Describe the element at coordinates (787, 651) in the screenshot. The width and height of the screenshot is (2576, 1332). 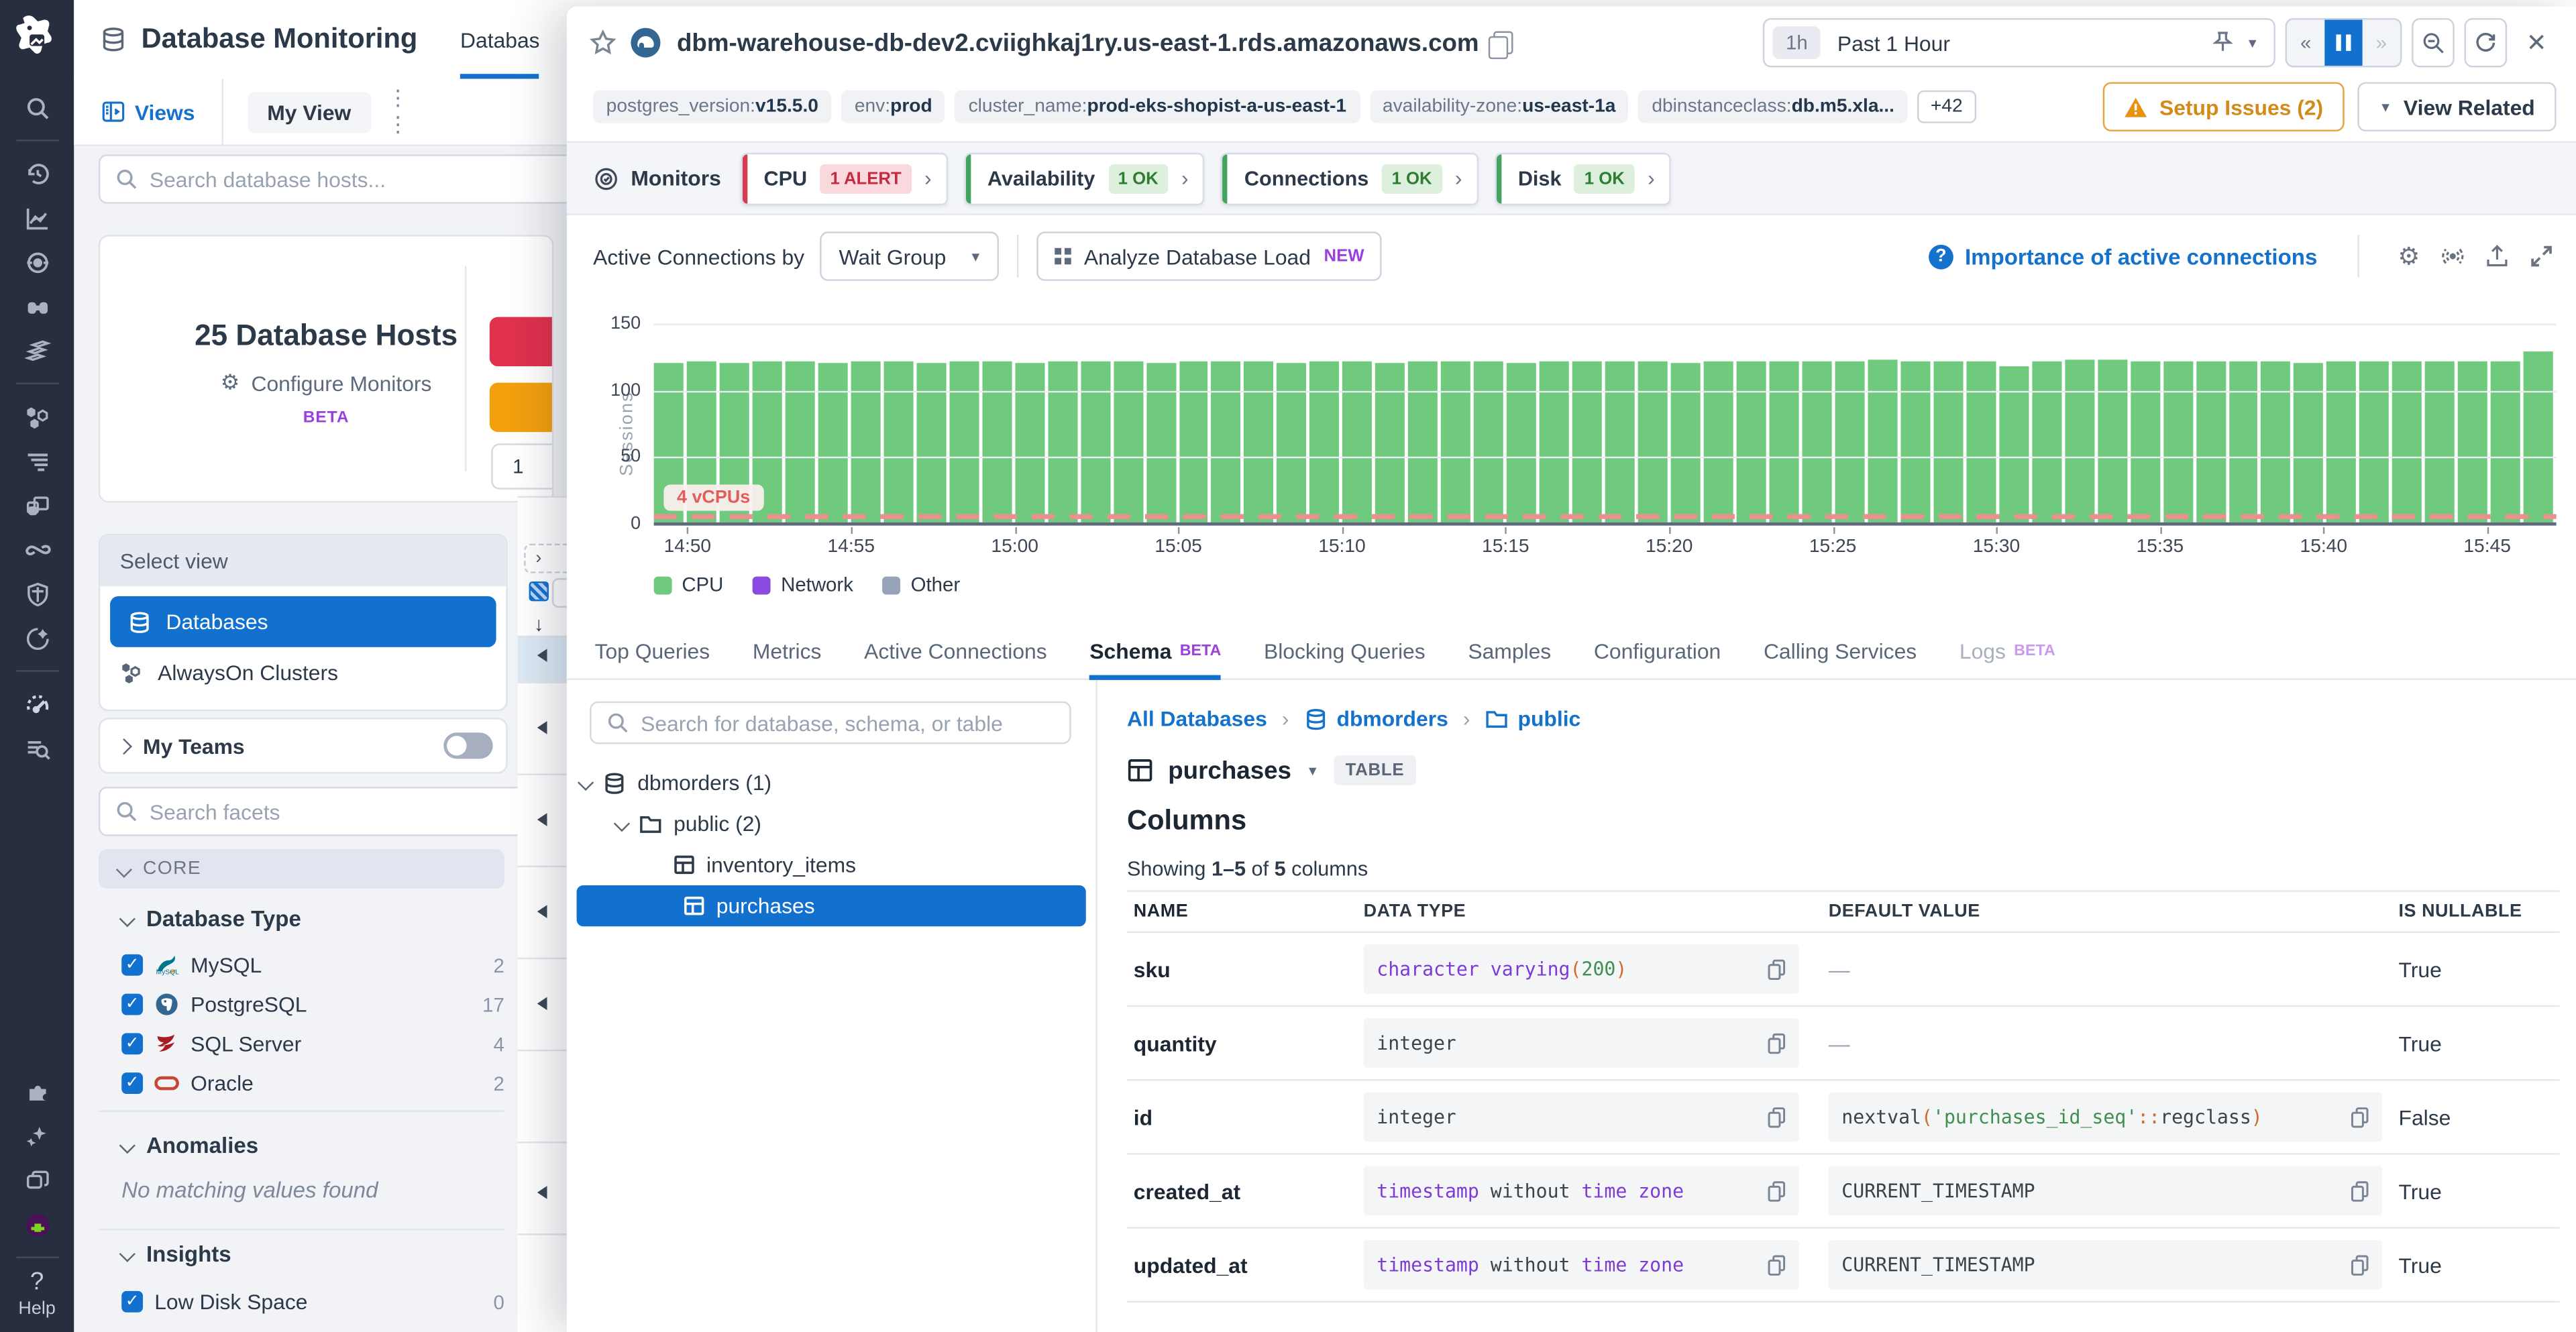
I see `tab-metrics: Metrics` at that location.